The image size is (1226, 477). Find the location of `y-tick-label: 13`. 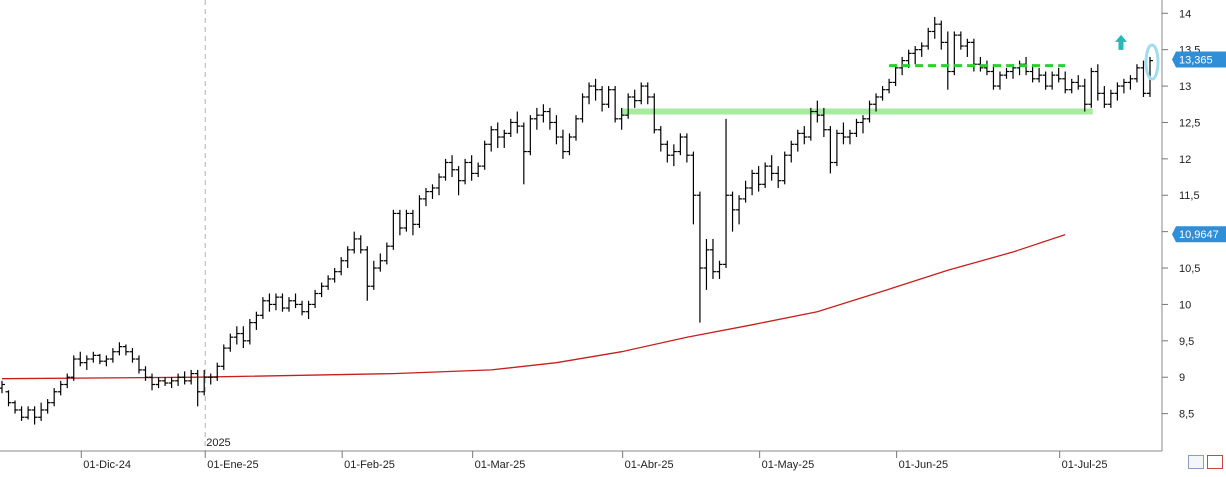

y-tick-label: 13 is located at coordinates (1185, 87).